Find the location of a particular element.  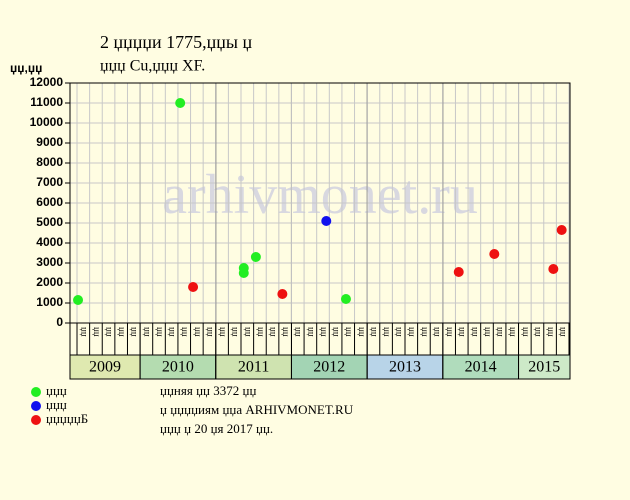

y-tick-label: 4000 is located at coordinates (49, 242).